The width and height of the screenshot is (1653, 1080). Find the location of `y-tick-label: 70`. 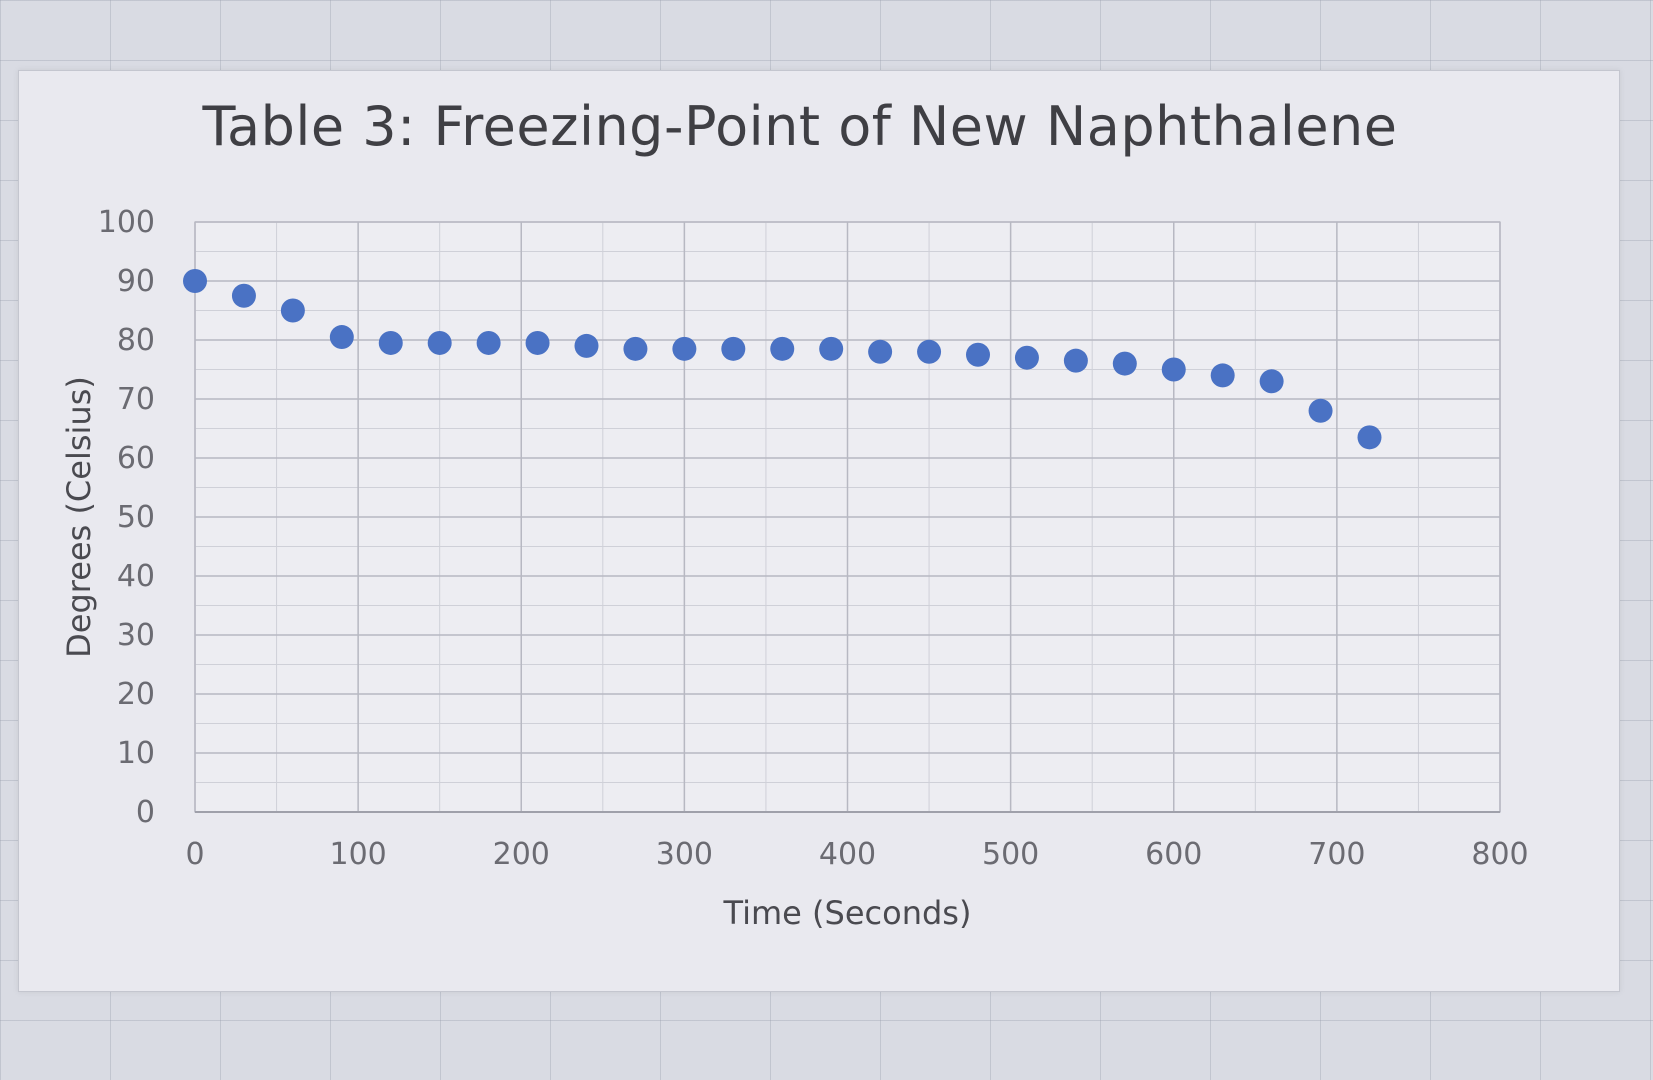

y-tick-label: 70 is located at coordinates (136, 399).